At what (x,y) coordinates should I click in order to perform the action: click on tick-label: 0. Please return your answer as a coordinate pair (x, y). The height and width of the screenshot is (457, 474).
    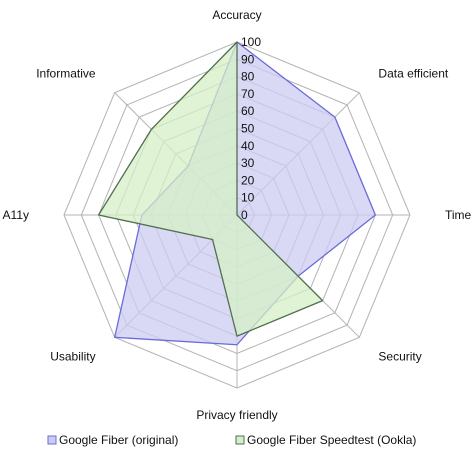
    Looking at the image, I should click on (244, 215).